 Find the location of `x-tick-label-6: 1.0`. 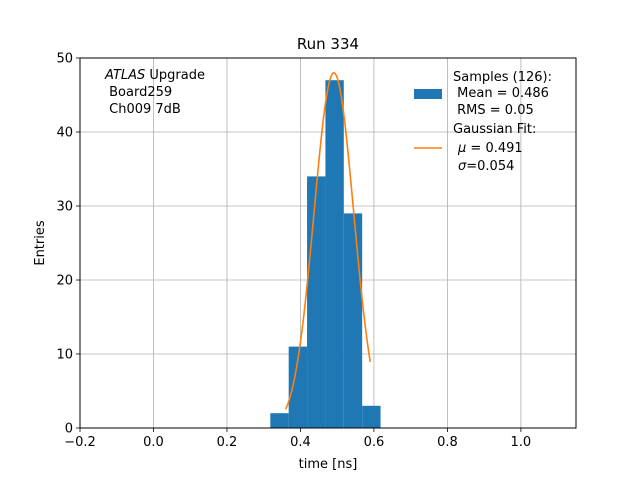

x-tick-label-6: 1.0 is located at coordinates (521, 442).